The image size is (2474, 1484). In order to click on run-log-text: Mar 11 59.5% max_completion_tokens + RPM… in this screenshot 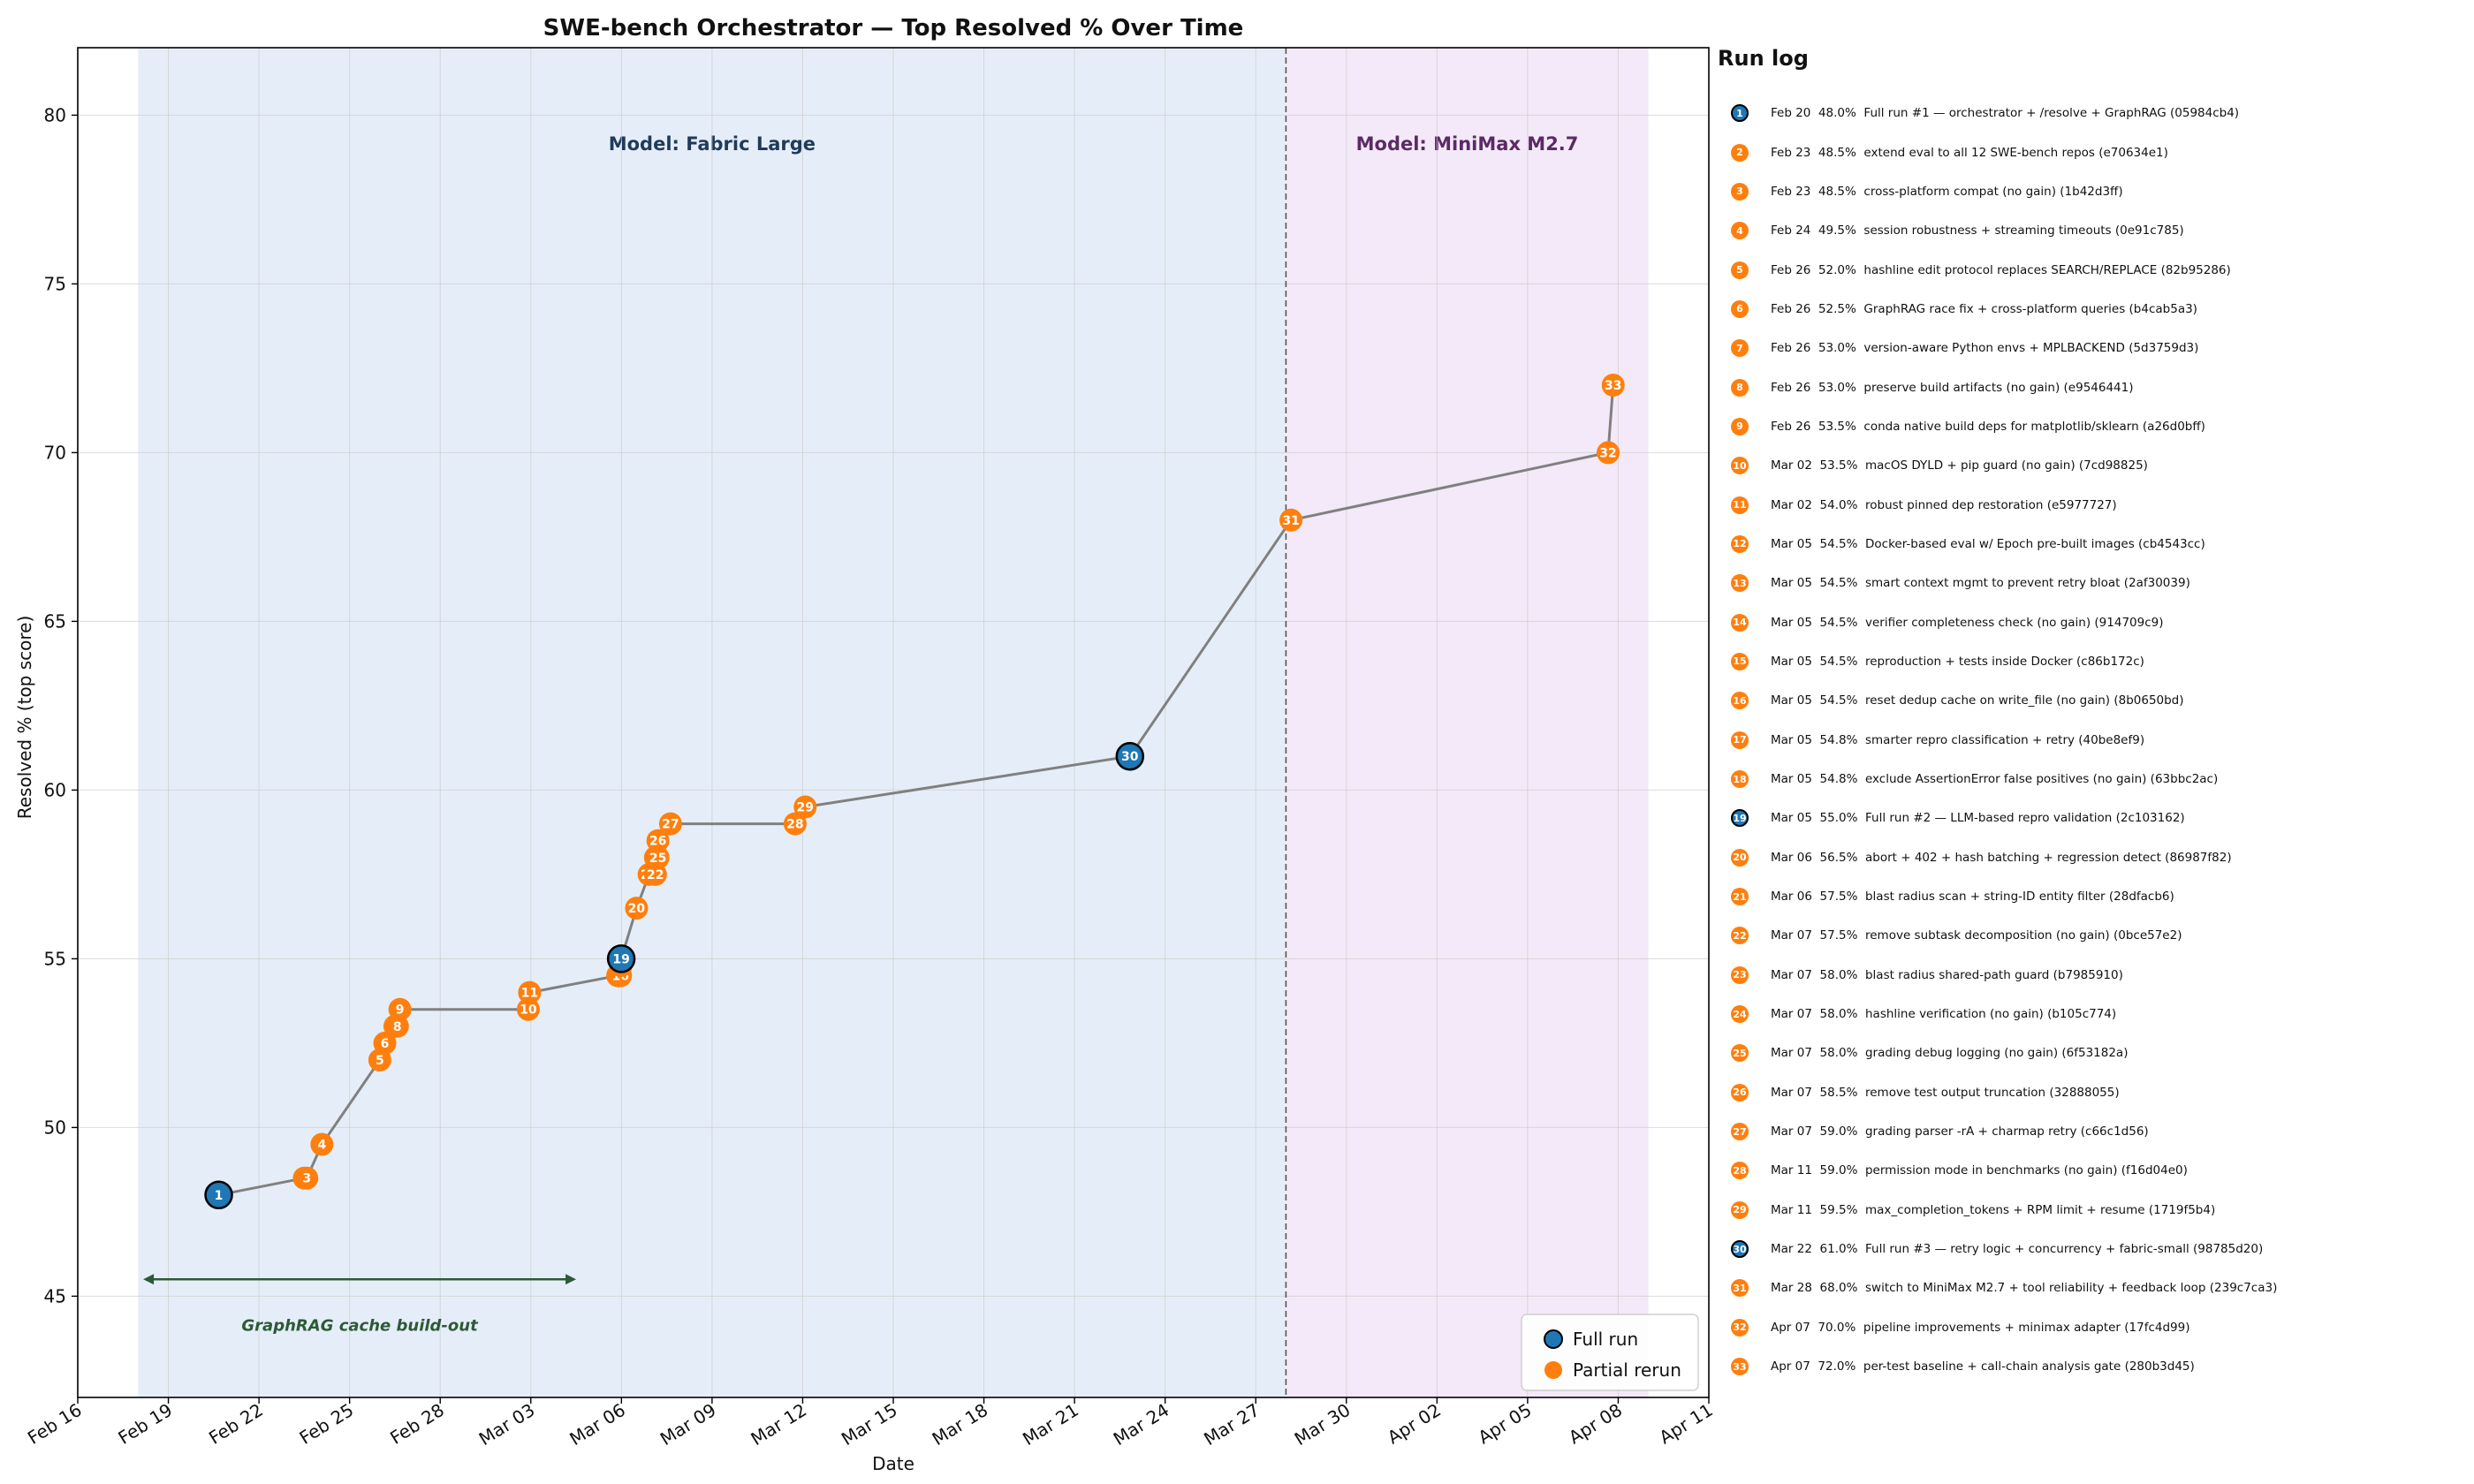, I will do `click(1993, 1209)`.